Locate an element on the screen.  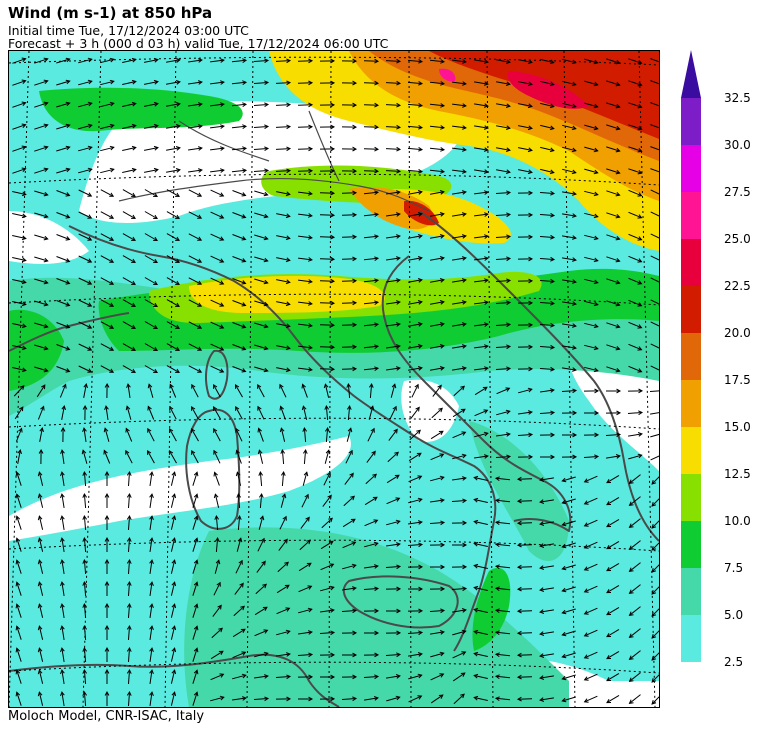
colorbar-label: 7.5 is located at coordinates (734, 568).